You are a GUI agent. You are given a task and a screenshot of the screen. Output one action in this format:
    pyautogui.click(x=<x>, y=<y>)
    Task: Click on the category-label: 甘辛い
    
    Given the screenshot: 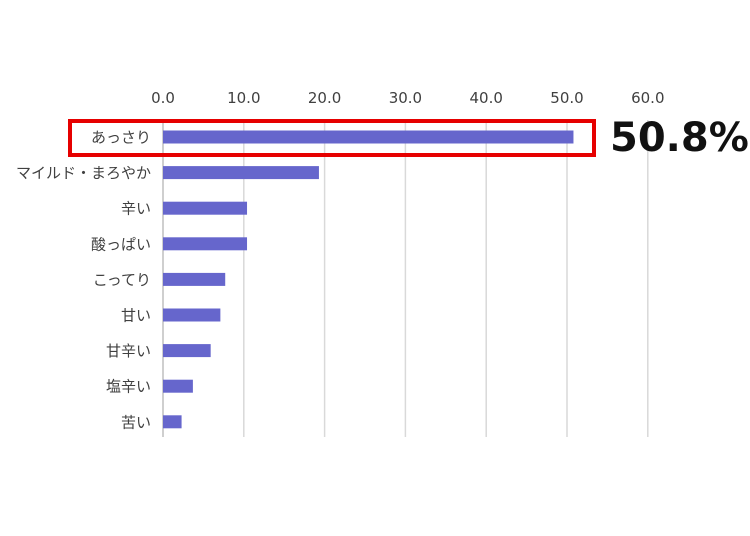 What is the action you would take?
    pyautogui.click(x=128, y=351)
    